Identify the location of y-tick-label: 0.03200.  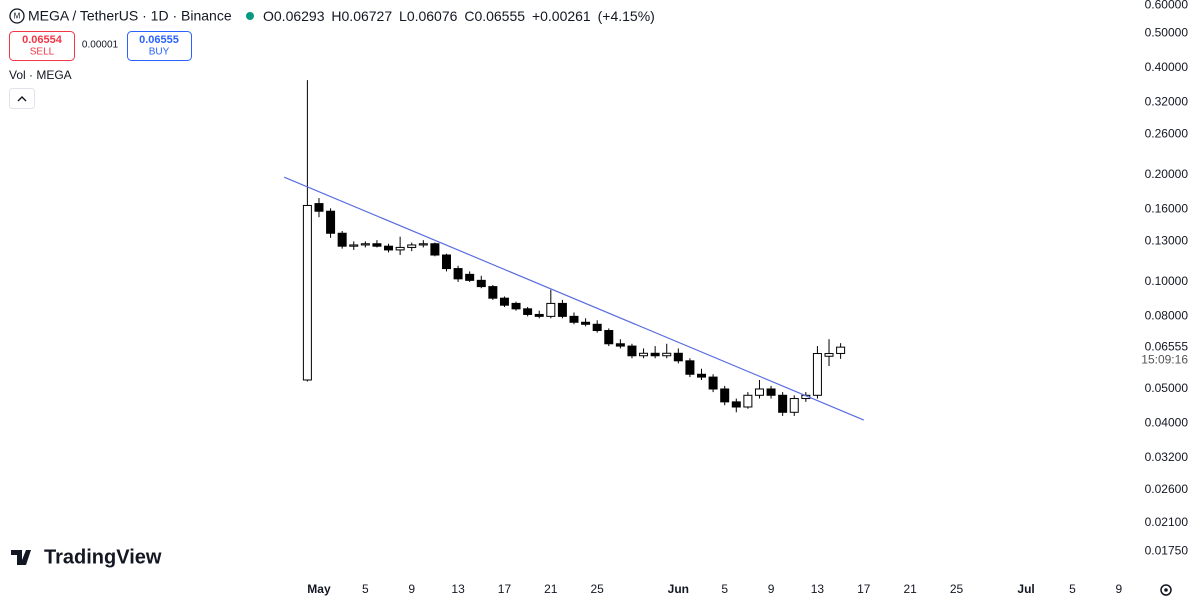
(1167, 457).